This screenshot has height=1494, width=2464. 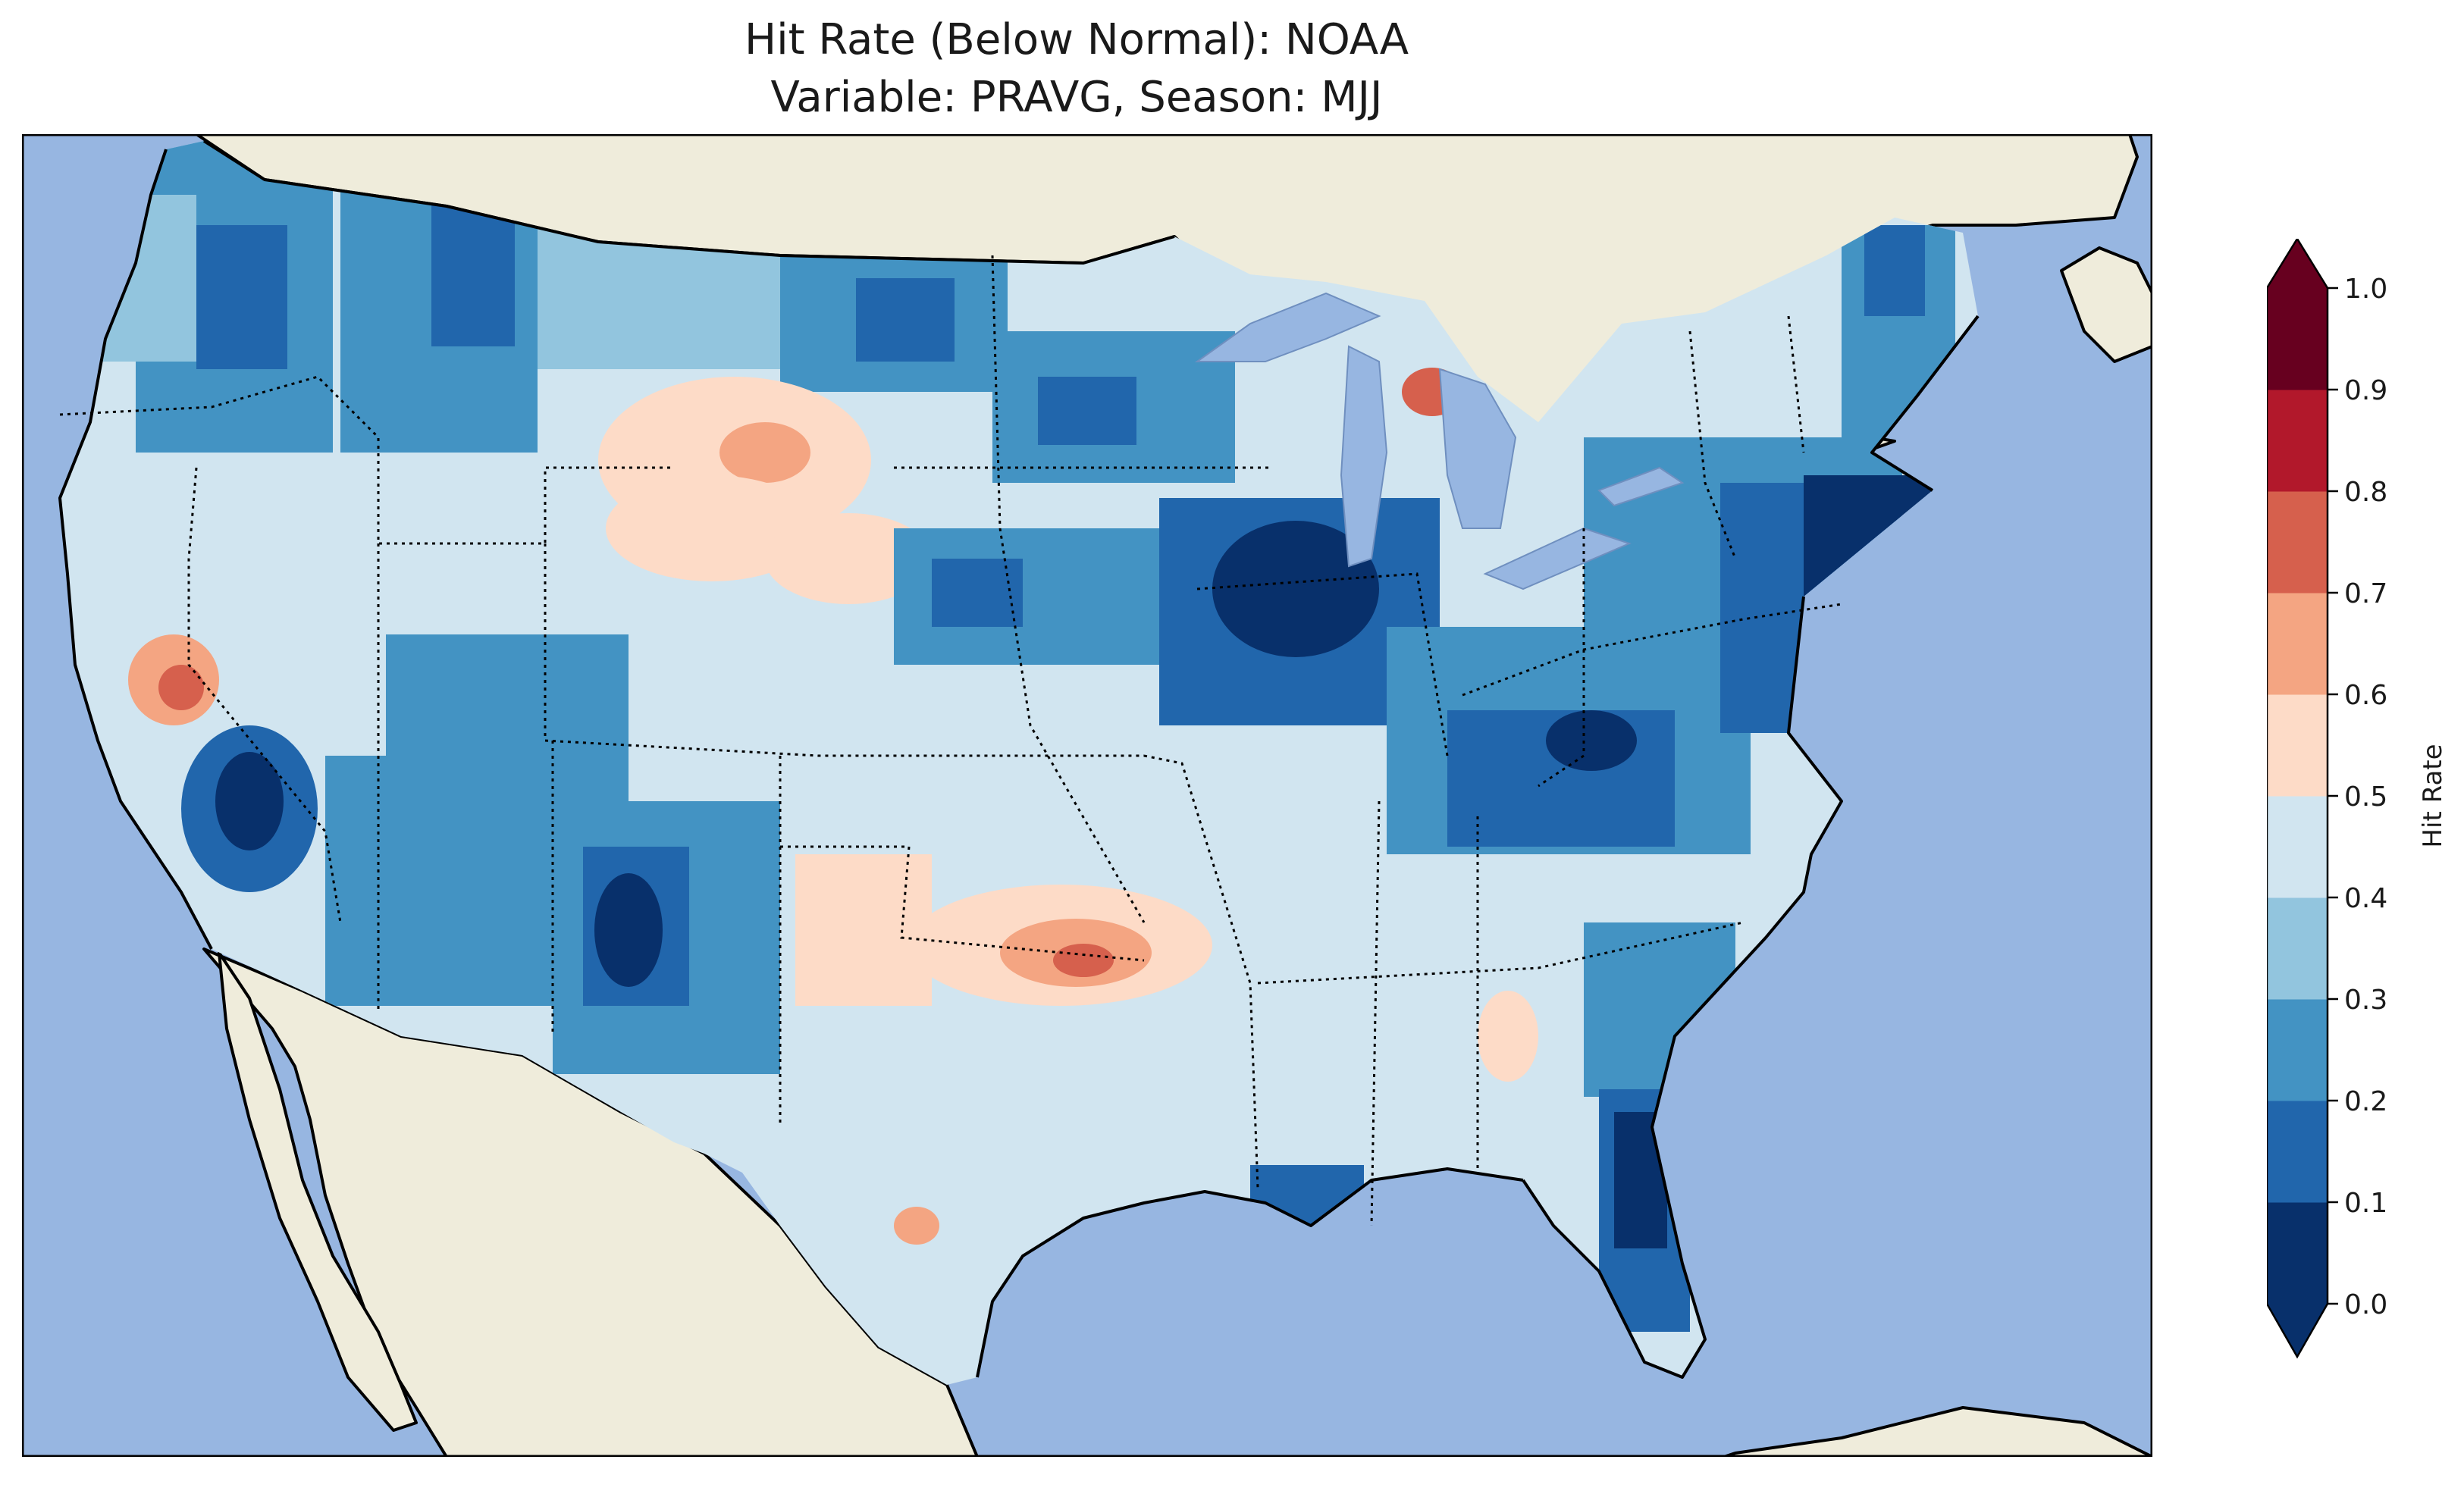 What do you see at coordinates (2365, 390) in the screenshot?
I see `colorbar-tick-label: 0.9` at bounding box center [2365, 390].